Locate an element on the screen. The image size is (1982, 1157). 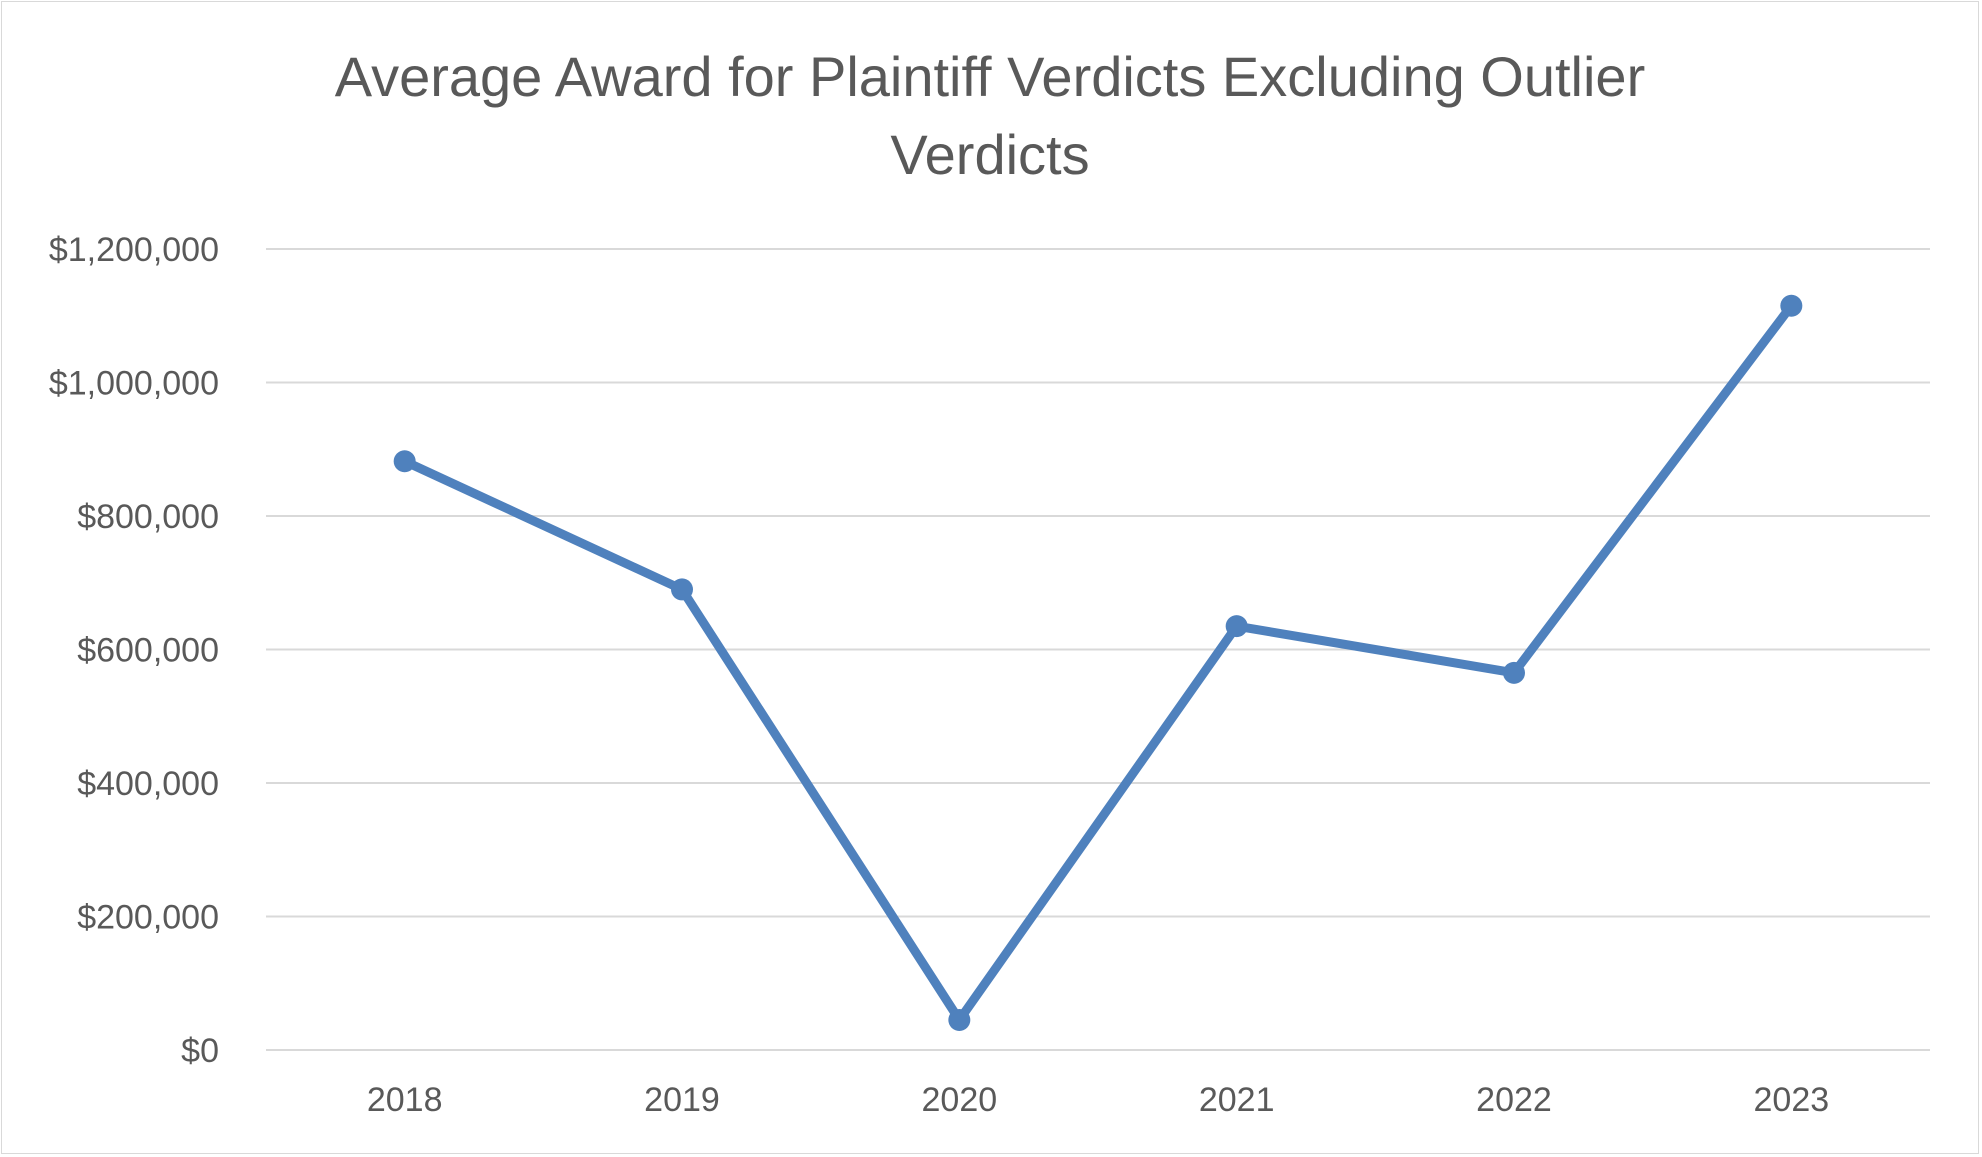
y-tick-label: $600,000 is located at coordinates (148, 651).